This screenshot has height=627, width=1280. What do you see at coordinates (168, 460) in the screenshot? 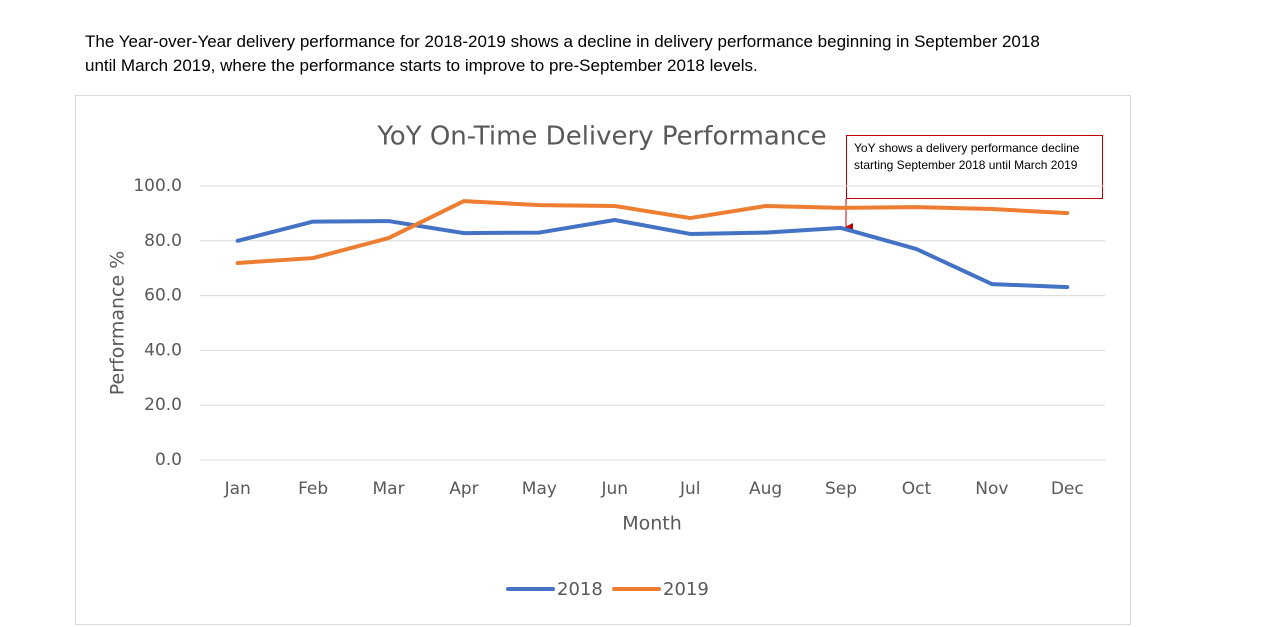
I see `y-tick-label: 0.0` at bounding box center [168, 460].